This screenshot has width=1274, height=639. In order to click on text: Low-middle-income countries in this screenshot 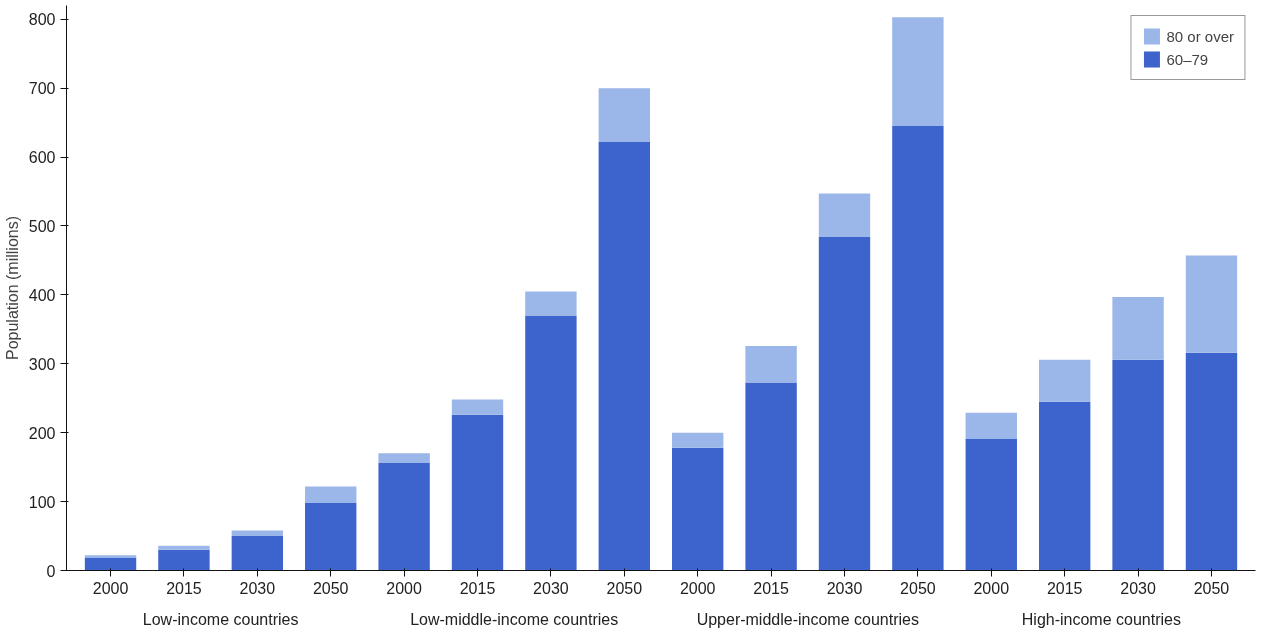, I will do `click(514, 619)`.